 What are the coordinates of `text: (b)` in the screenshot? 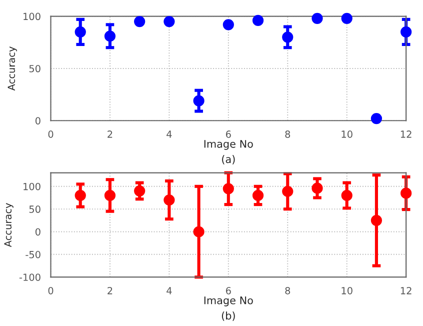 It's located at (228, 316).